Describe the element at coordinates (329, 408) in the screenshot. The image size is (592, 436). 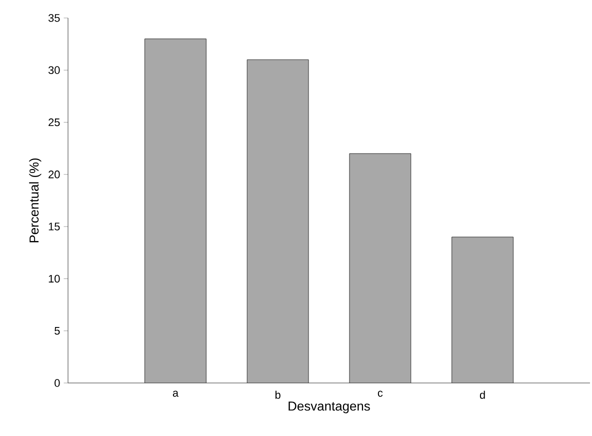
I see `x-axis-title: Desvantagens` at that location.